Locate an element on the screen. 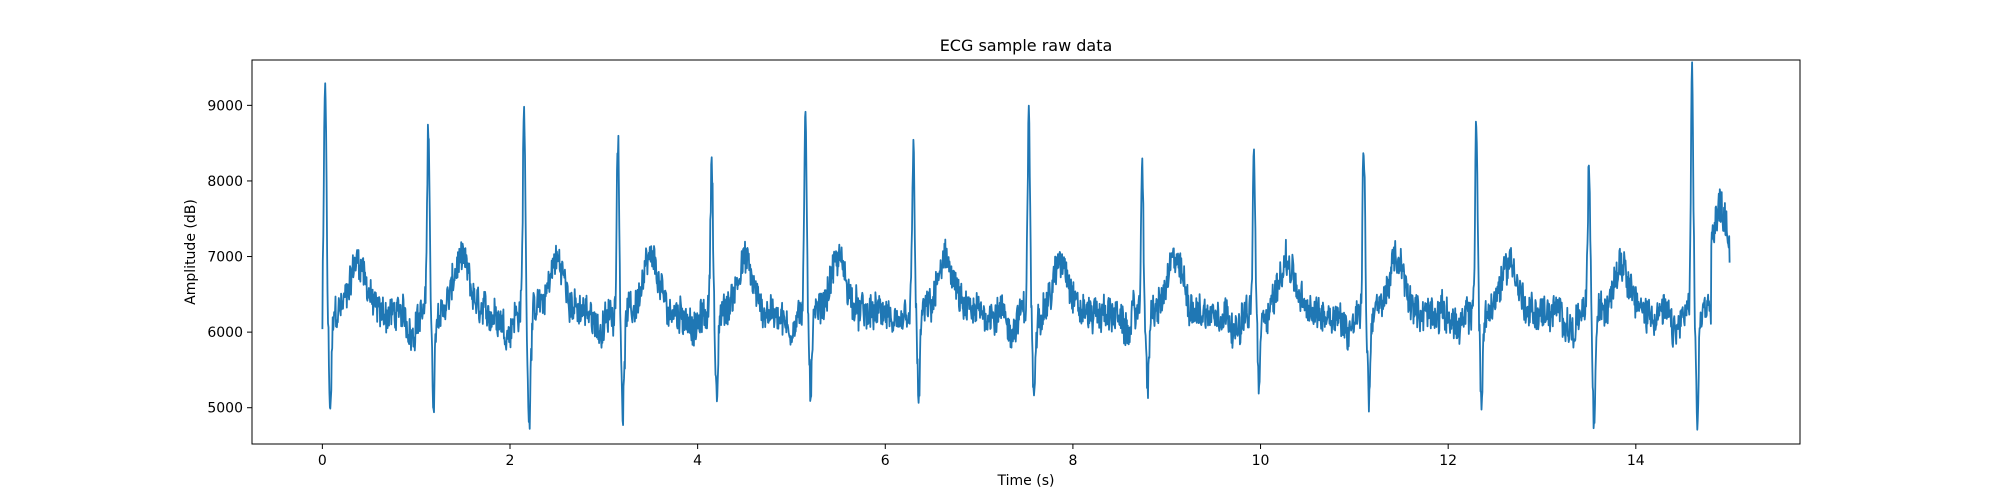  chart-title: ECG sample raw data is located at coordinates (1026, 45).